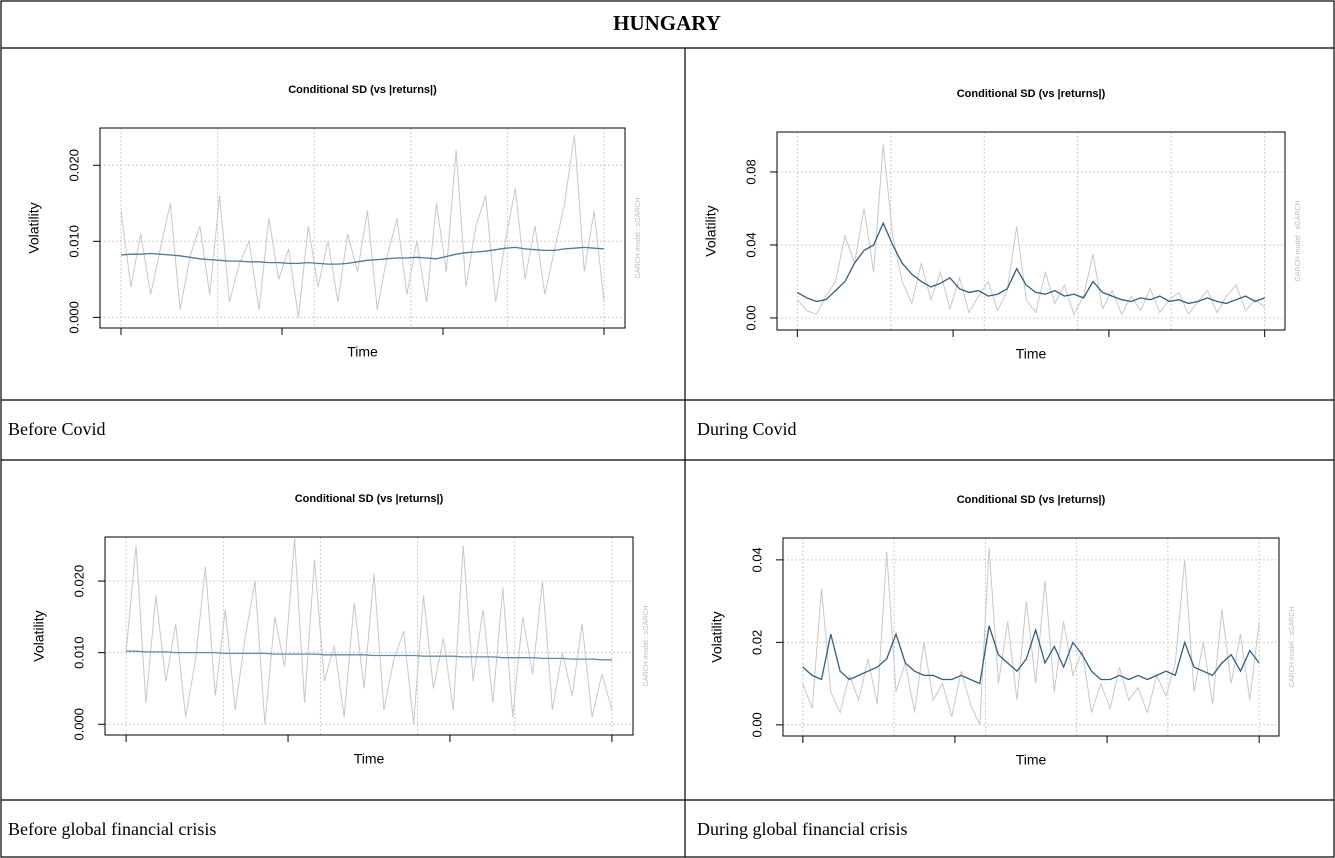  I want to click on table-title: HUNGARY, so click(667, 23).